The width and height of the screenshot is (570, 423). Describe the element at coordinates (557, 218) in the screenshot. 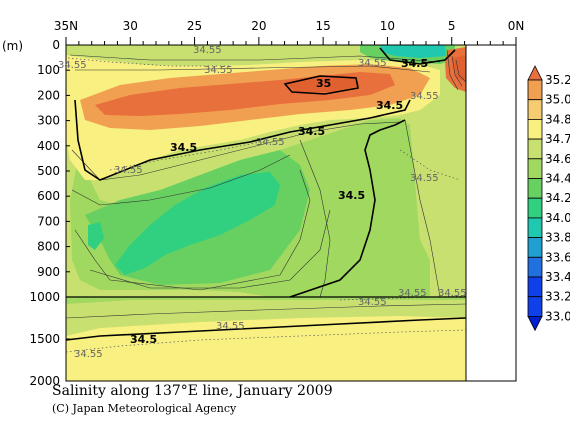

I see `colorbar-label: 34.0` at that location.